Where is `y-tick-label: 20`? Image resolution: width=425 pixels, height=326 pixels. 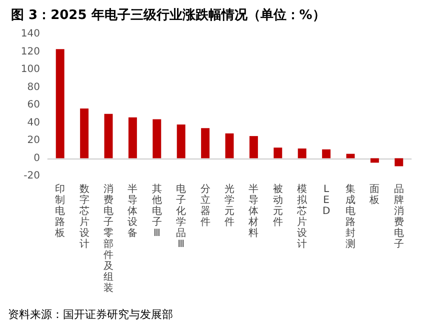
y-tick-label: 20 is located at coordinates (33, 140).